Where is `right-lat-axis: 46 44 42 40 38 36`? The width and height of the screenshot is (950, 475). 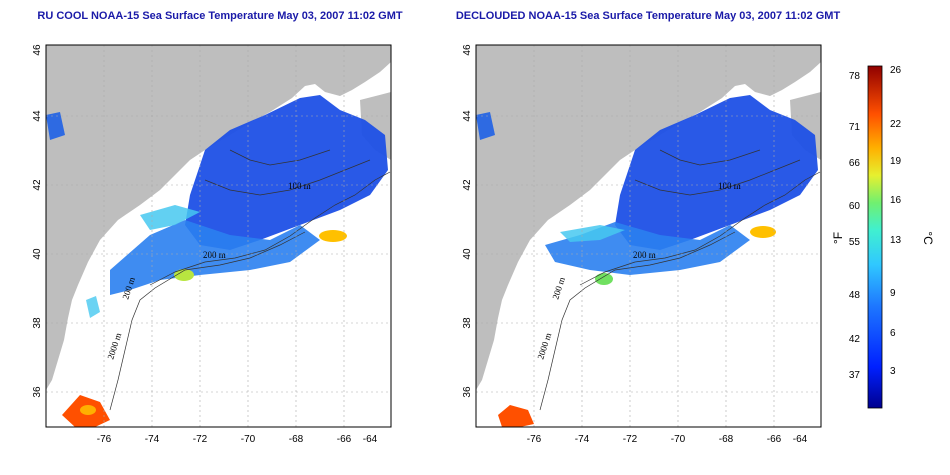 right-lat-axis: 46 44 42 40 38 36 is located at coordinates (467, 221).